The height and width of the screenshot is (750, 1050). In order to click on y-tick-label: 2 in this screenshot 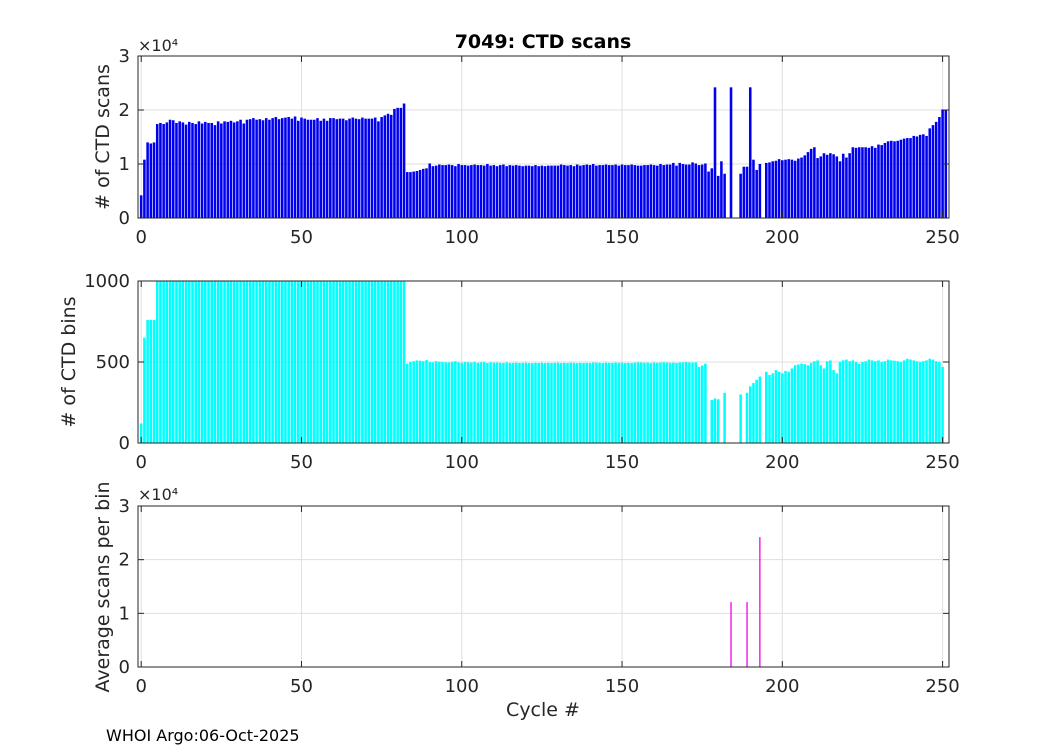, I will do `click(124, 560)`.